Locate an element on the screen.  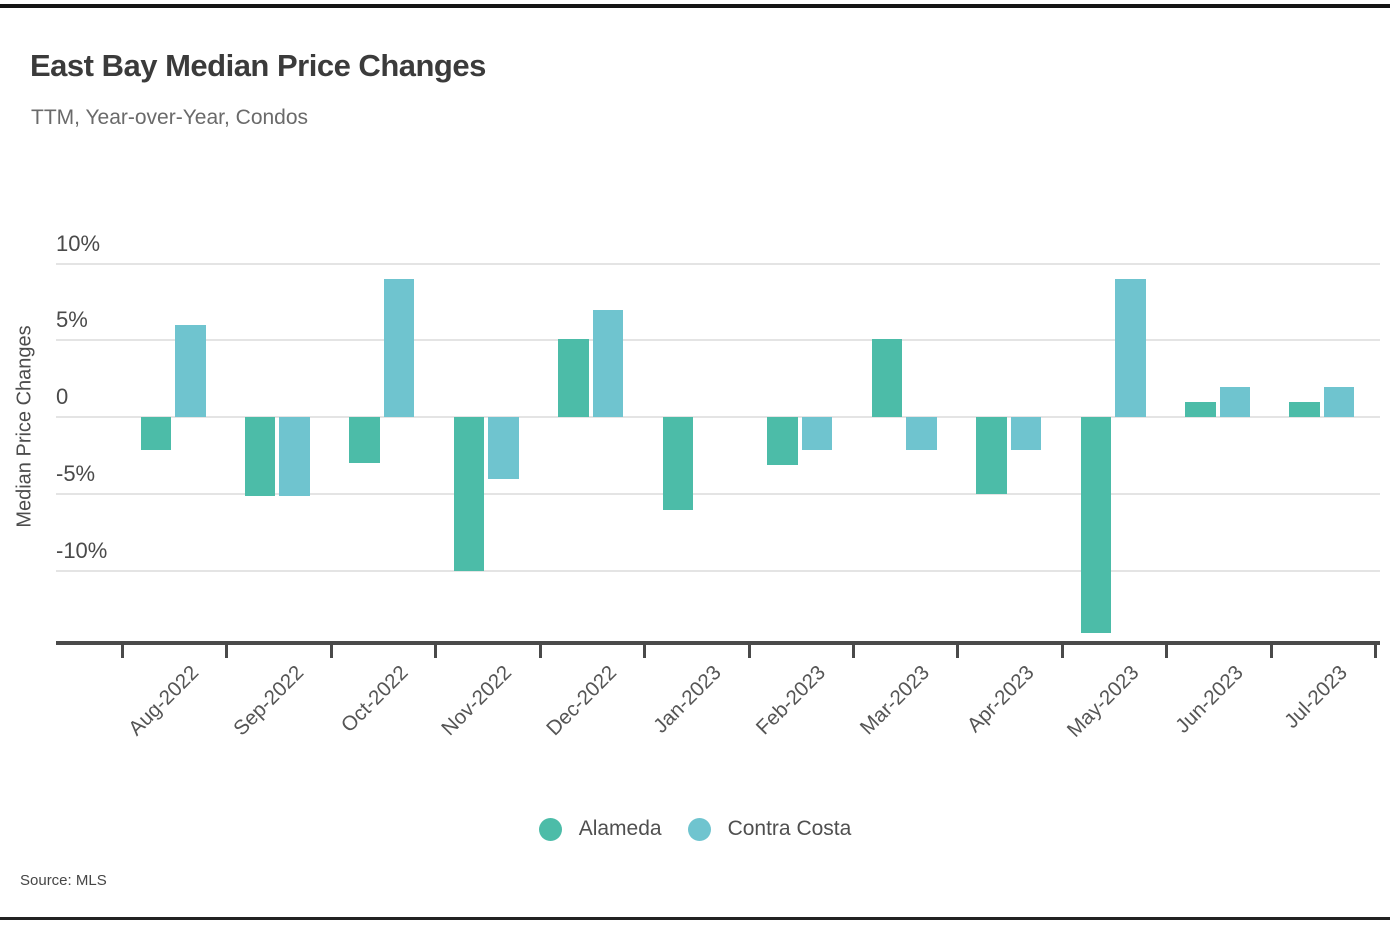
top-divider is located at coordinates (695, 6).